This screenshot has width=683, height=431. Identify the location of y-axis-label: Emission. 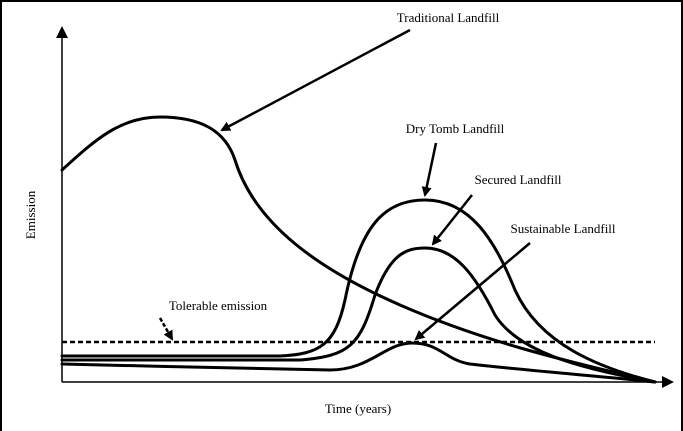
(30, 214).